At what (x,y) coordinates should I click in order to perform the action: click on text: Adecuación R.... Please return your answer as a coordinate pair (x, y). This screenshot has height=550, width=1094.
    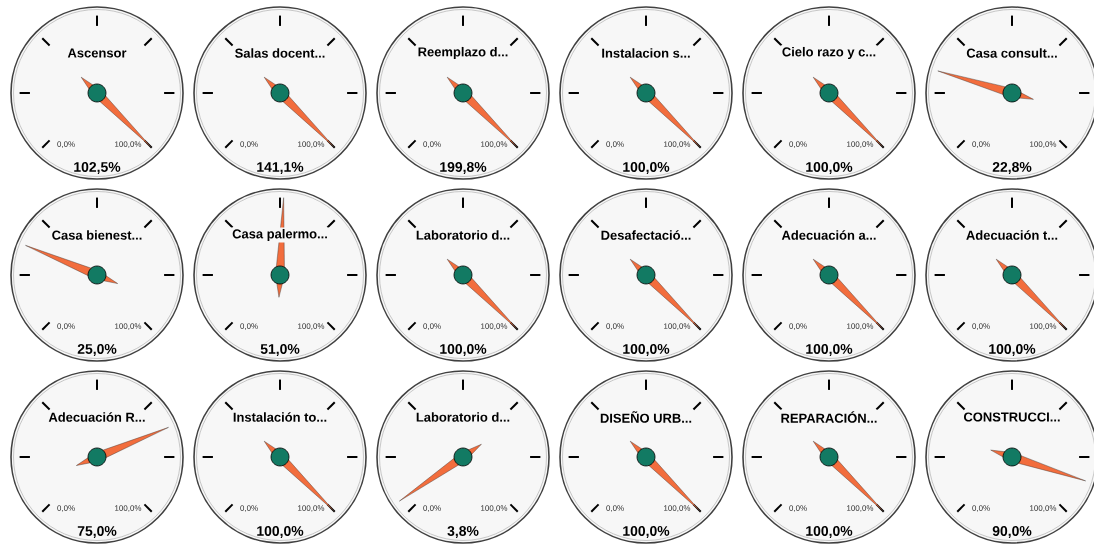
    Looking at the image, I should click on (96, 417).